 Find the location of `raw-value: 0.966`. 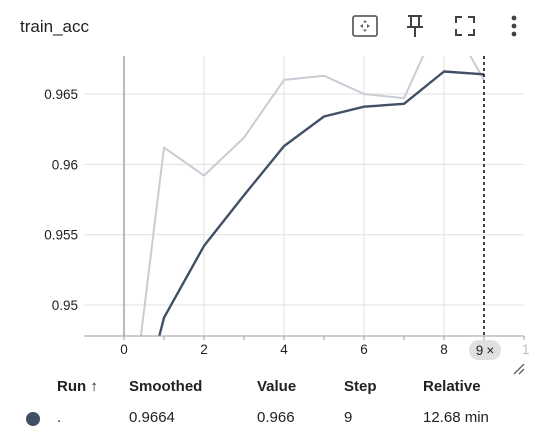

raw-value: 0.966 is located at coordinates (276, 417).